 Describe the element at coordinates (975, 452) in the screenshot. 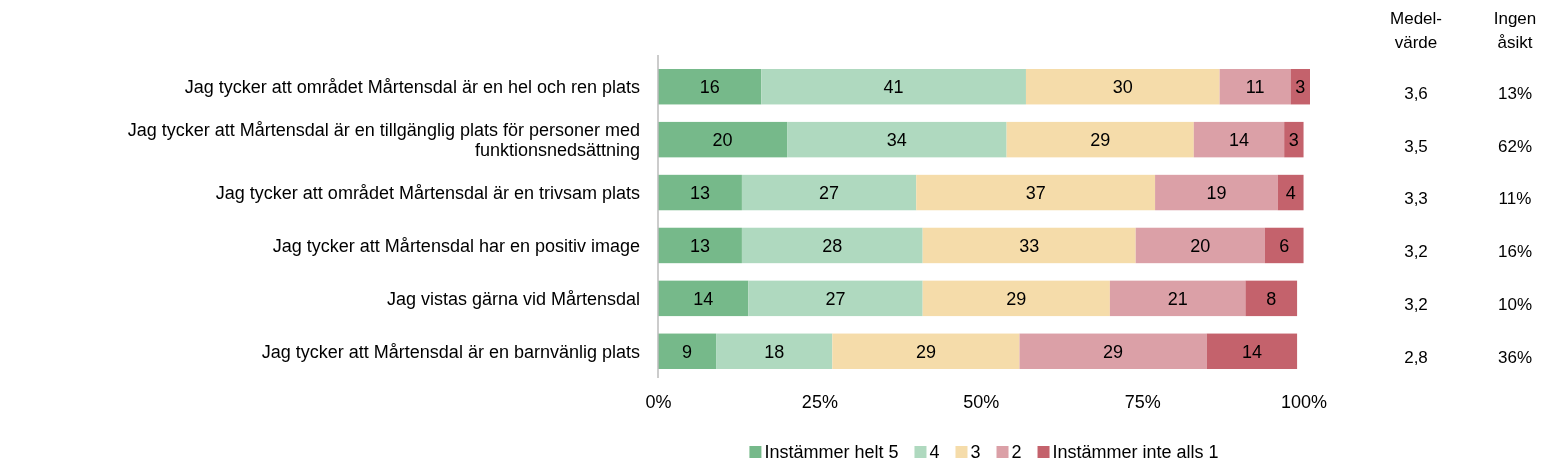

I see `legend-label: 3` at that location.